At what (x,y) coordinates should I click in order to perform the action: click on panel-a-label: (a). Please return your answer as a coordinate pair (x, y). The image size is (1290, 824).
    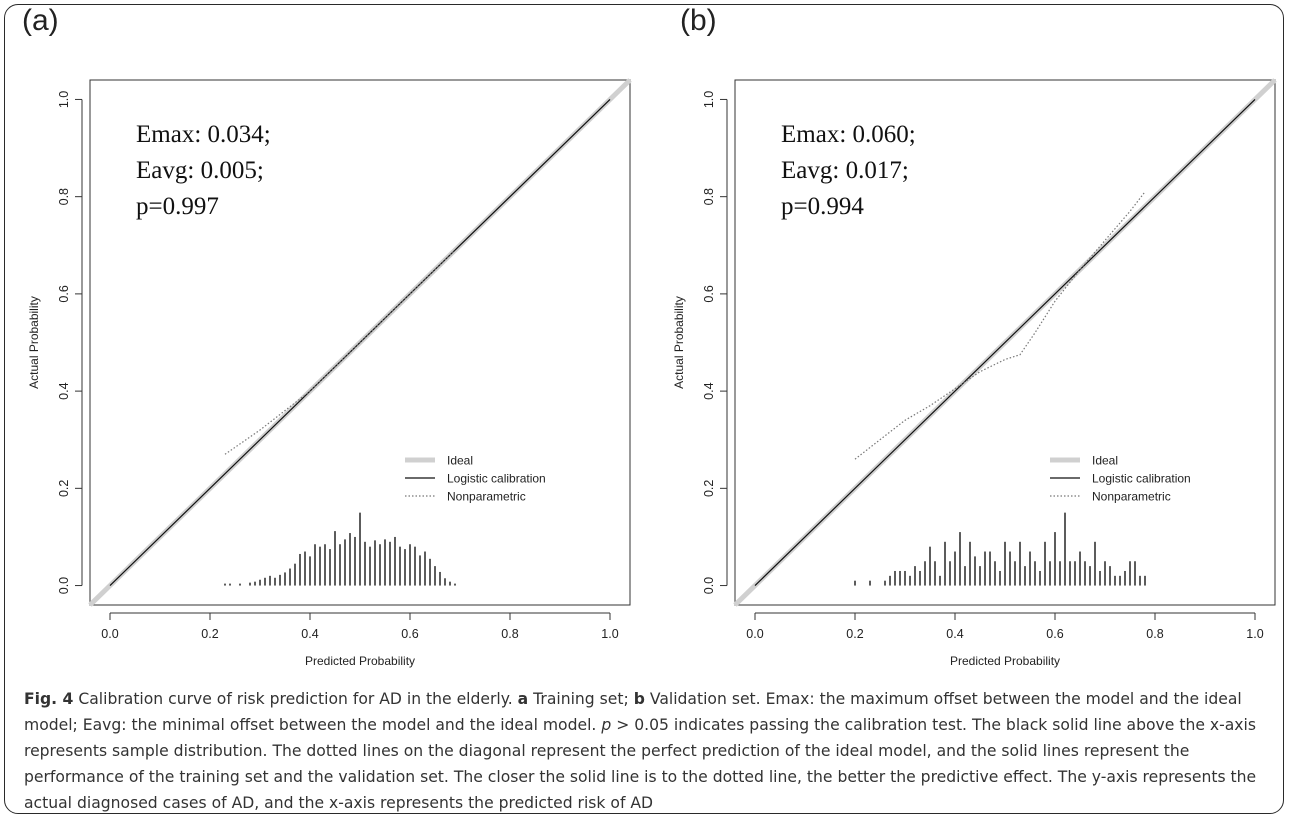
    Looking at the image, I should click on (40, 20).